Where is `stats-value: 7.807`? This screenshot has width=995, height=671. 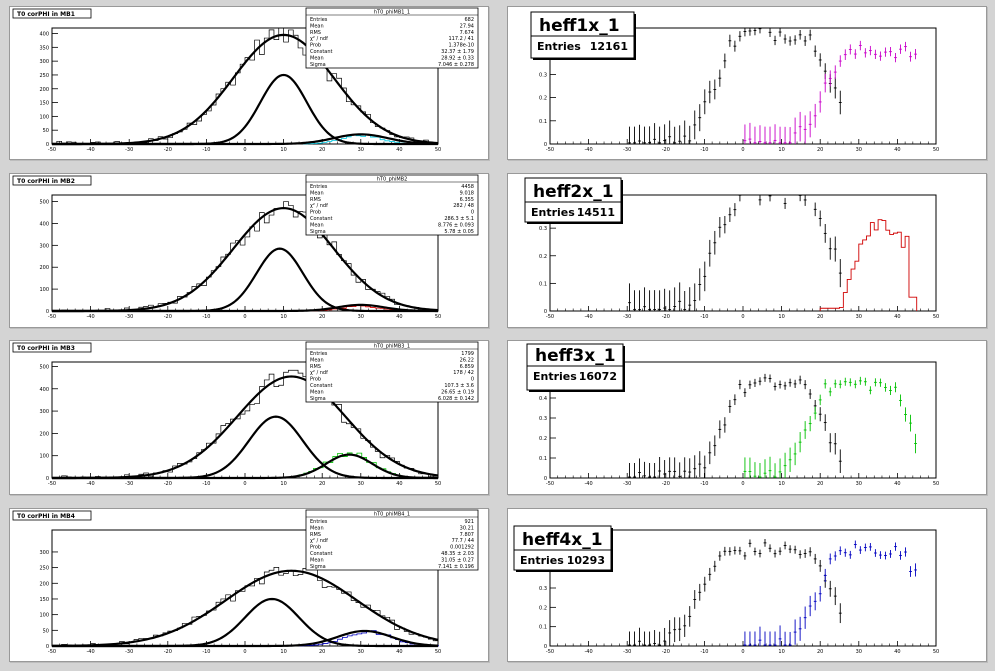
stats-value: 7.807 is located at coordinates (467, 535).